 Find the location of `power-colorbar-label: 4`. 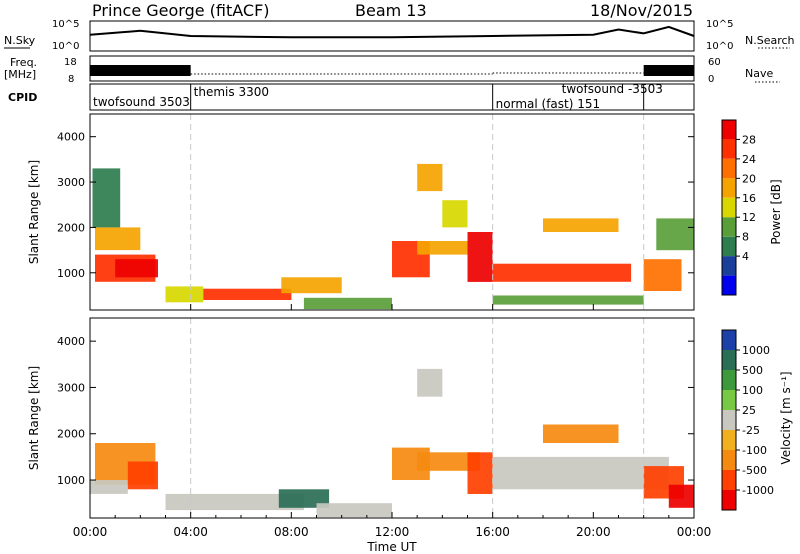

power-colorbar-label: 4 is located at coordinates (745, 256).